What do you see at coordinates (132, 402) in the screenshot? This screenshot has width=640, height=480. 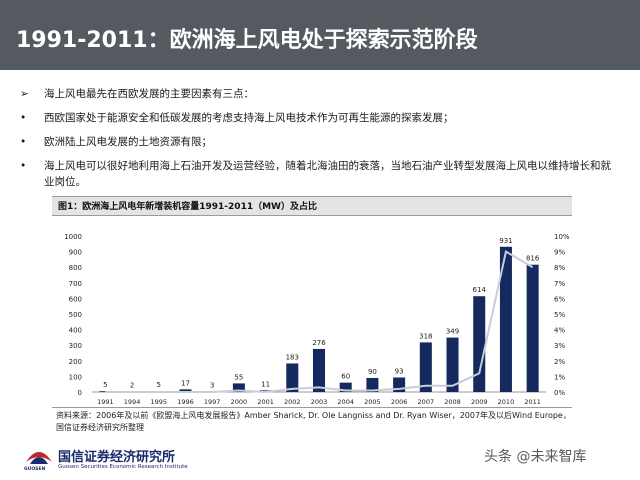 I see `x-tick-label: 1994` at bounding box center [132, 402].